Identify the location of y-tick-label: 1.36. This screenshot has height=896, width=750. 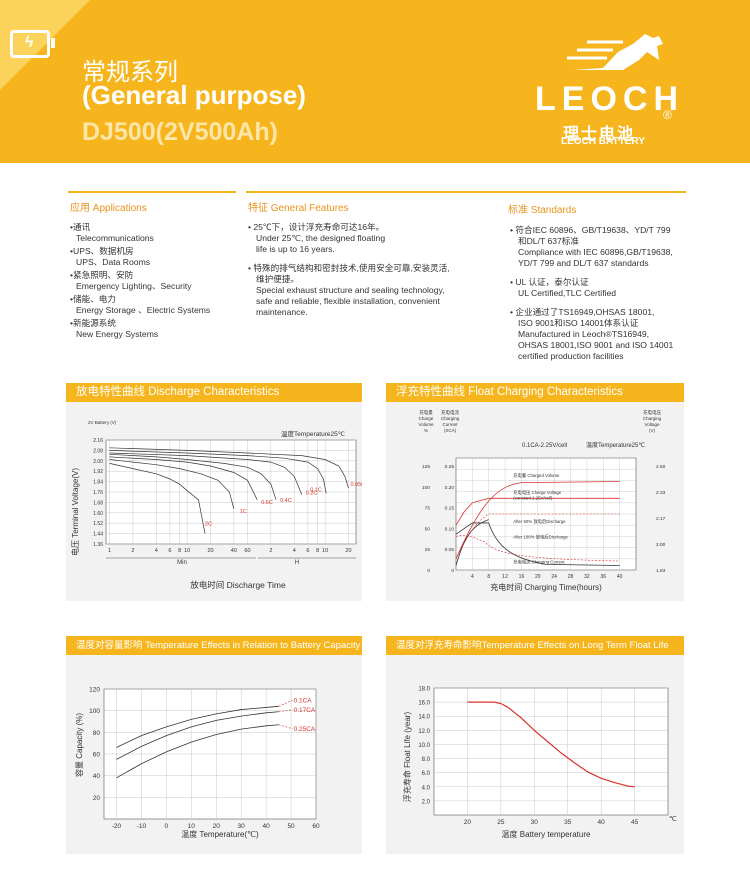
(98, 545).